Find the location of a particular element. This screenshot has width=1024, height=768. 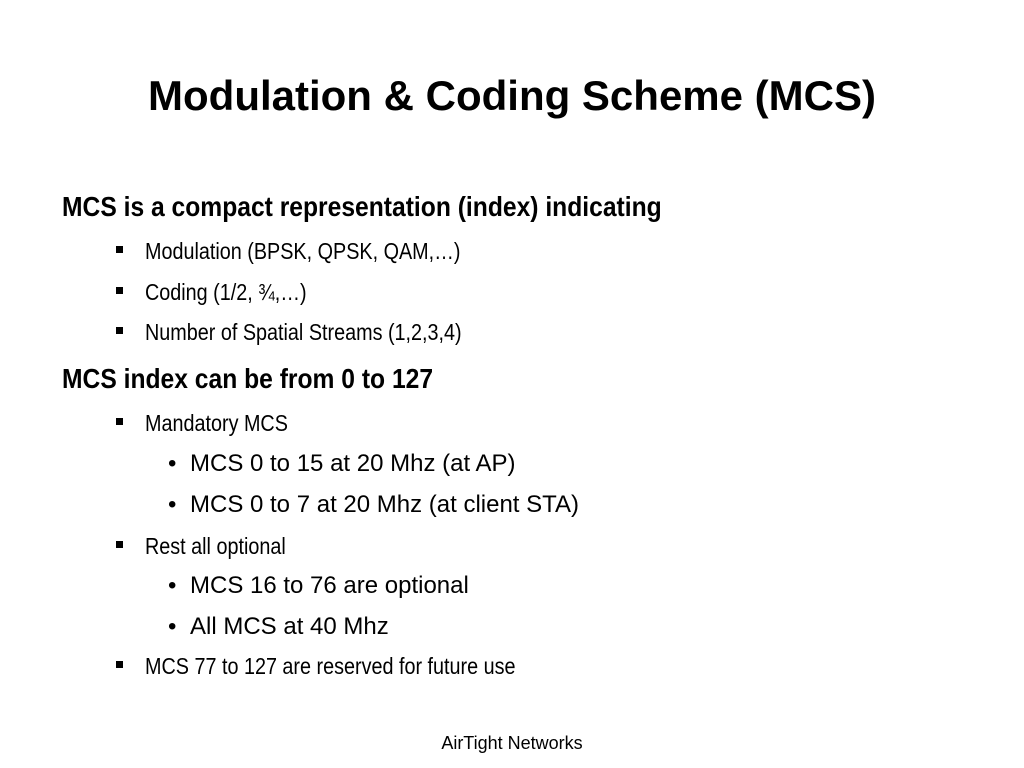

slide-footer: AirTight Networks is located at coordinates (512, 743).